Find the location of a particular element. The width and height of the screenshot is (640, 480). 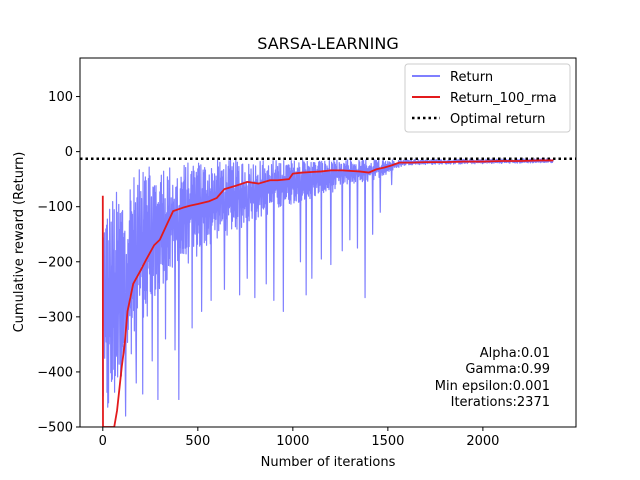

x-tick-label: 0 is located at coordinates (103, 441).